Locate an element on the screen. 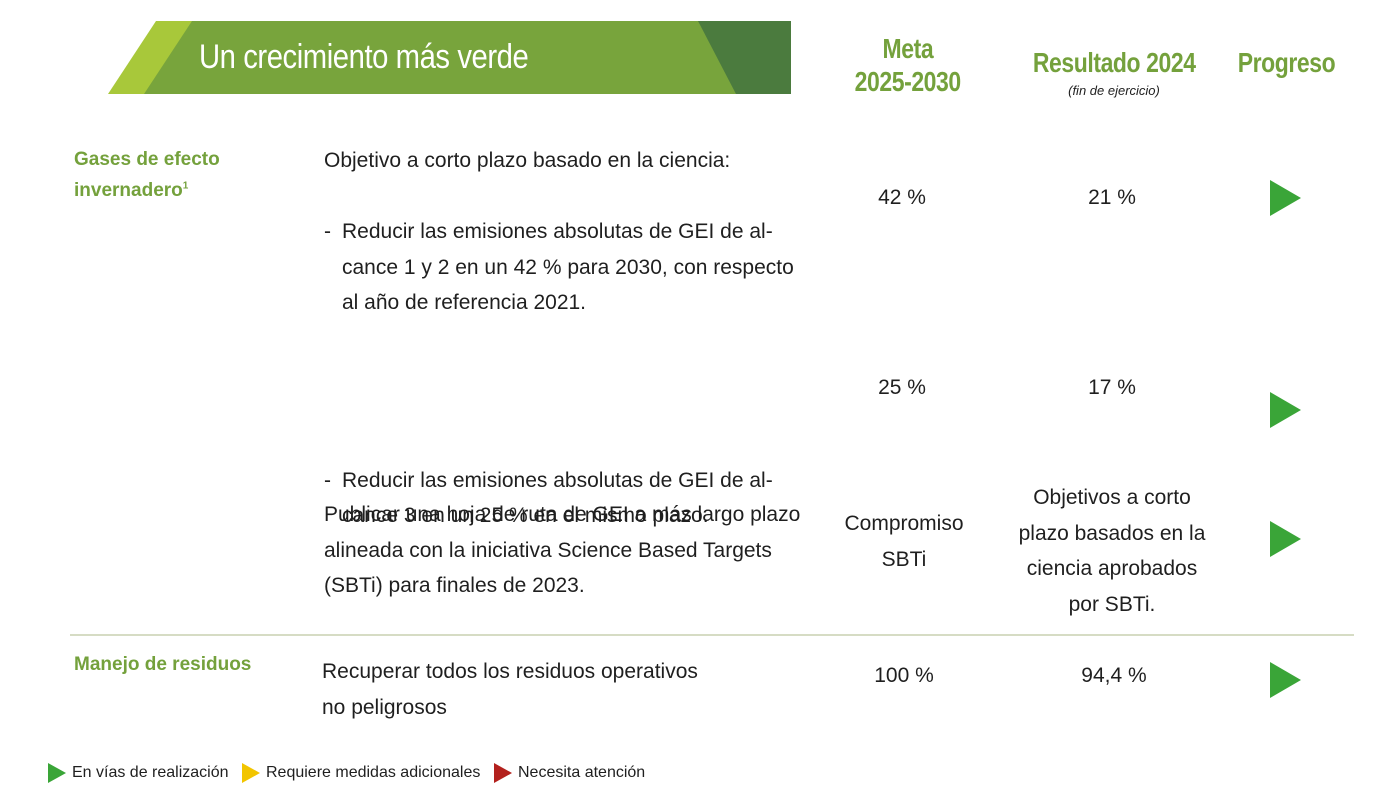 This screenshot has height=800, width=1400. ghg-roadmap-target-line2: SBTi is located at coordinates (904, 559).